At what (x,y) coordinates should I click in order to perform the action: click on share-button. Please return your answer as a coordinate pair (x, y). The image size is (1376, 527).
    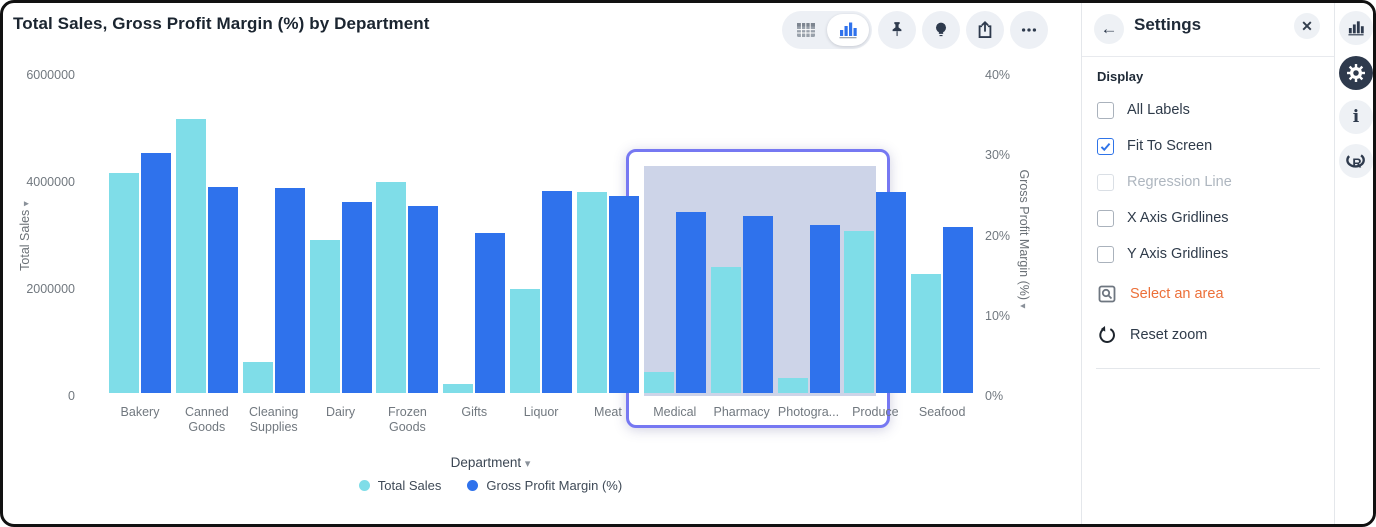
    Looking at the image, I should click on (985, 30).